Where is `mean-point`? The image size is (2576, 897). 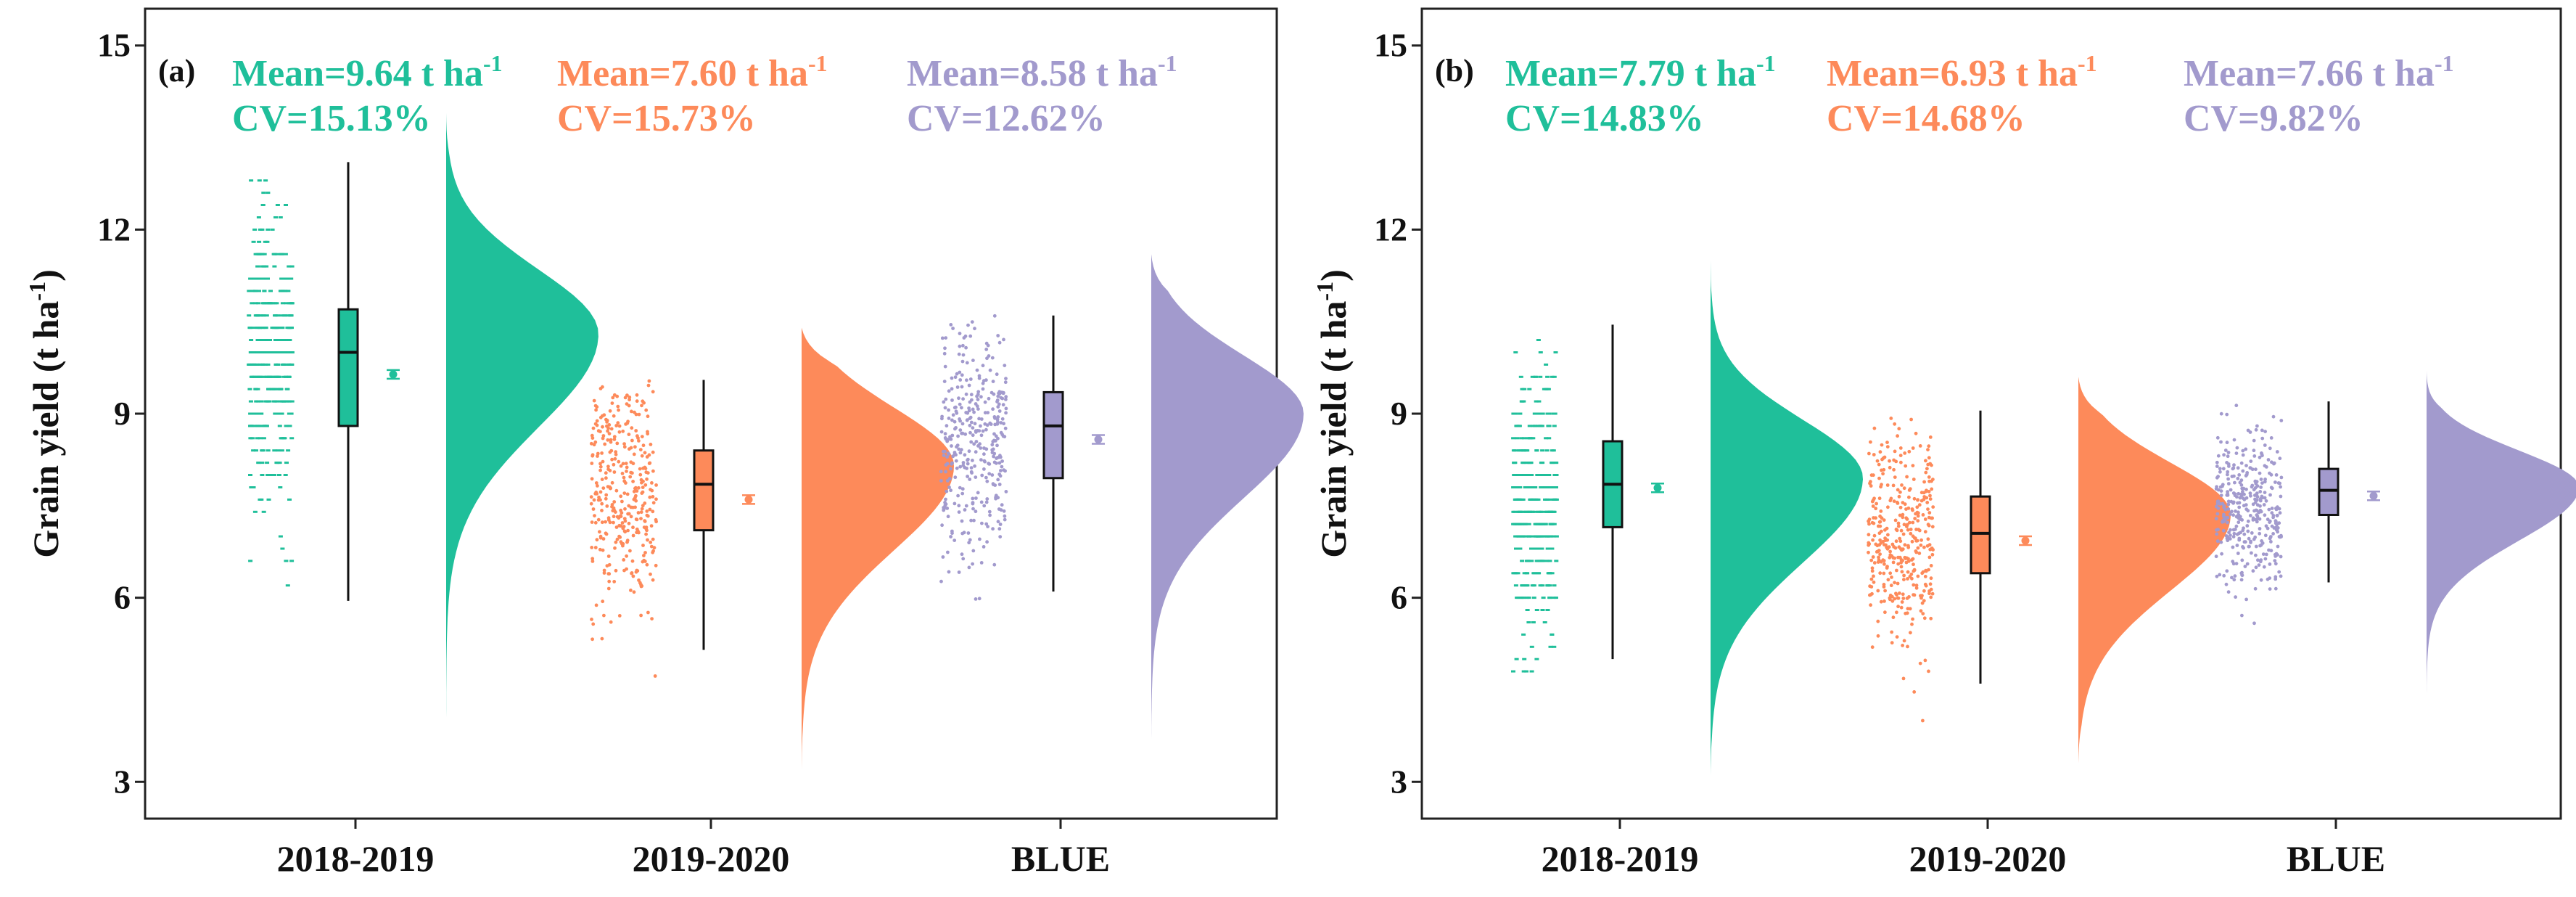 mean-point is located at coordinates (1098, 439).